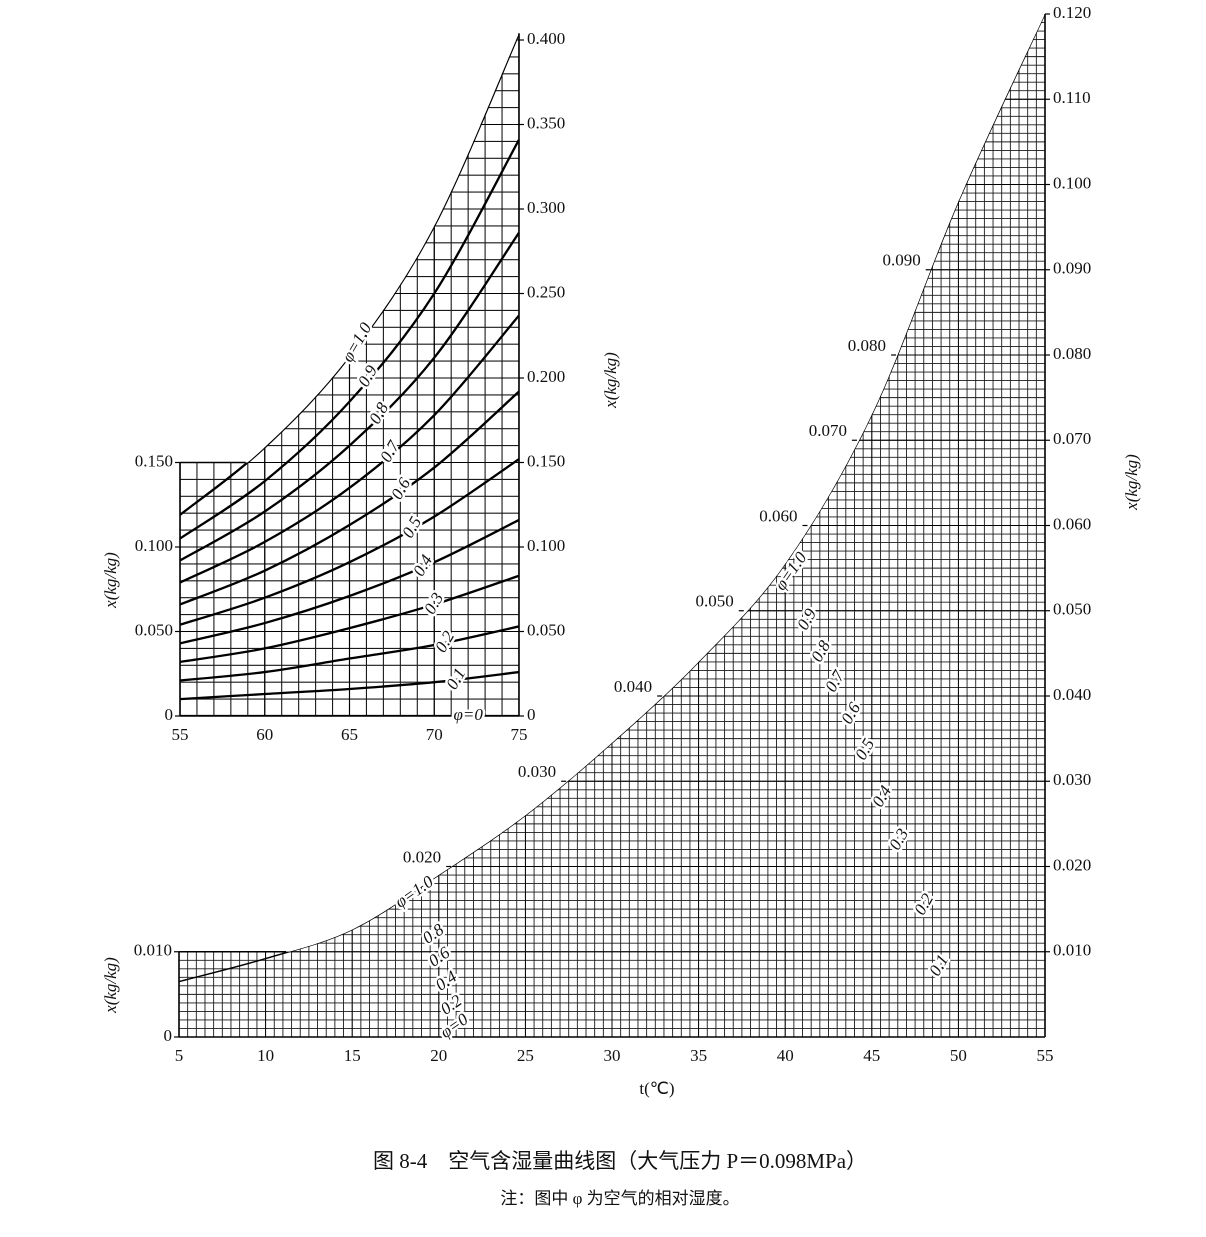 This screenshot has height=1237, width=1206. Describe the element at coordinates (698, 1055) in the screenshot. I see `x-tick-label: 35` at that location.